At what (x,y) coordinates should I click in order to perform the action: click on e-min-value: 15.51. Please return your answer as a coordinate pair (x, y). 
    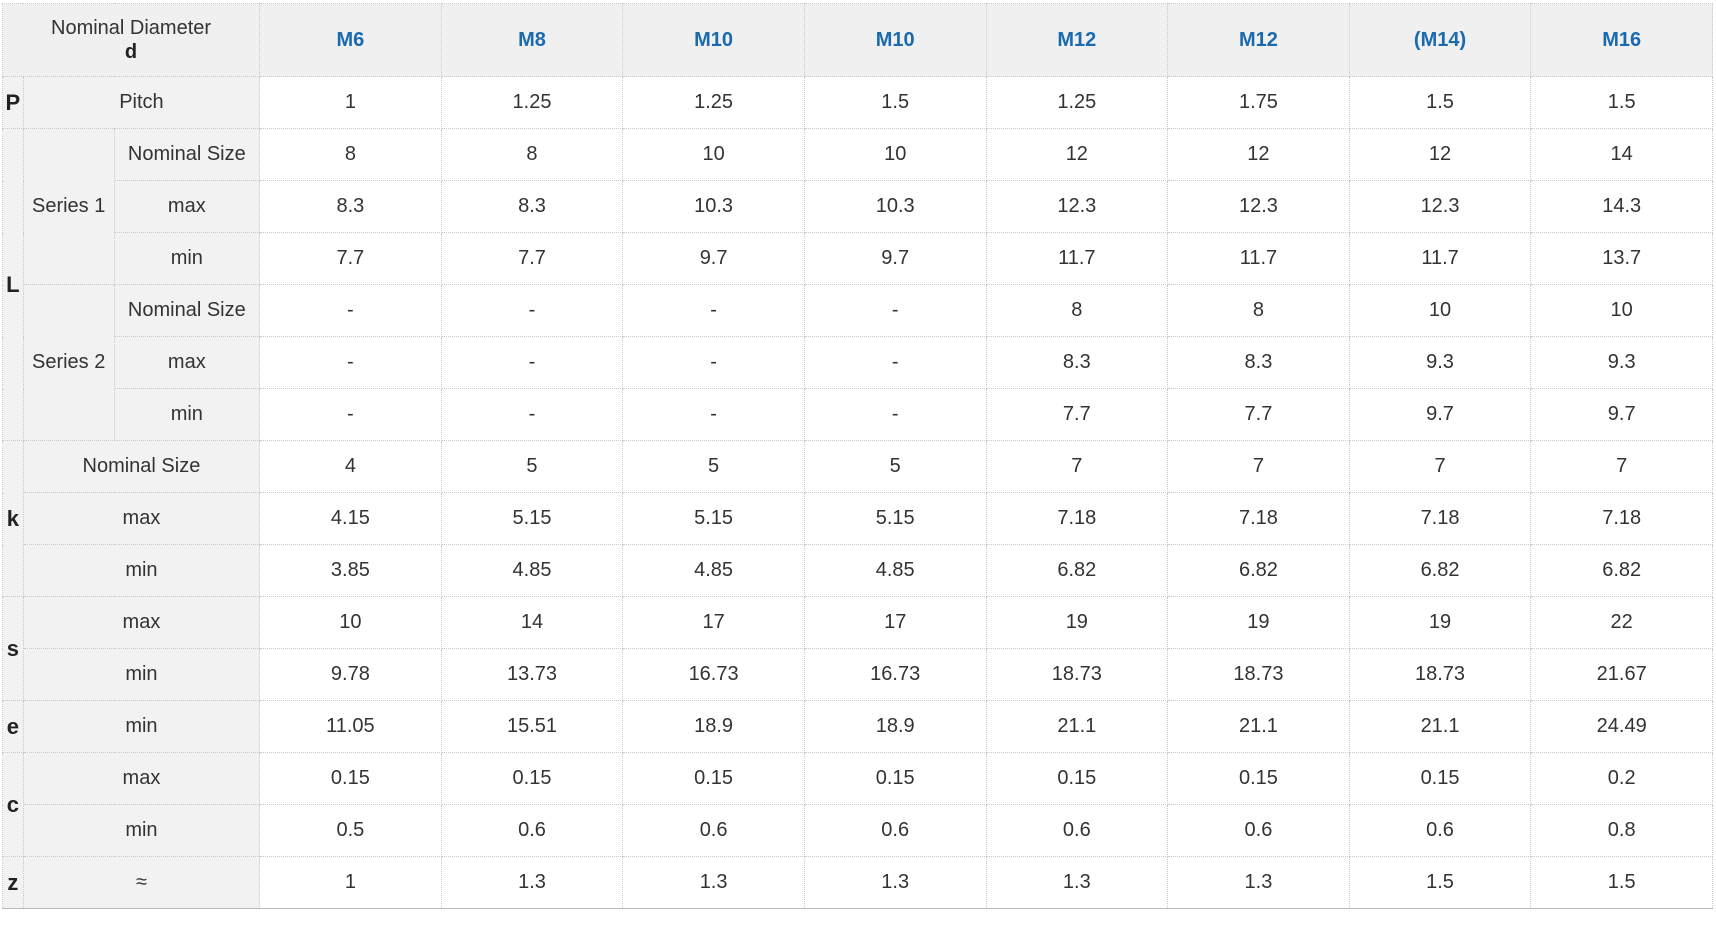
    Looking at the image, I should click on (532, 726).